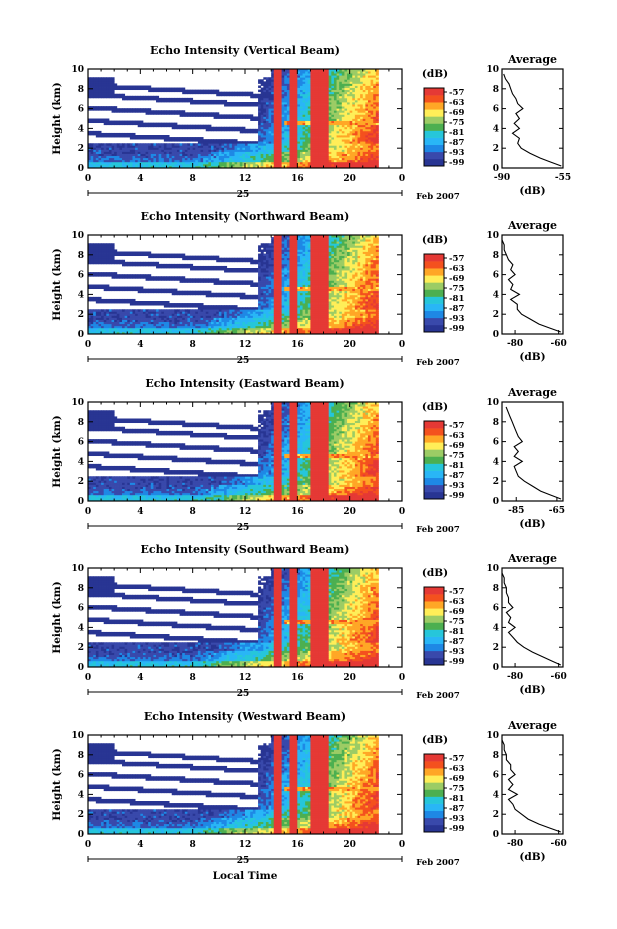 The height and width of the screenshot is (929, 617). I want to click on colorbar-swatch, so click(434, 127).